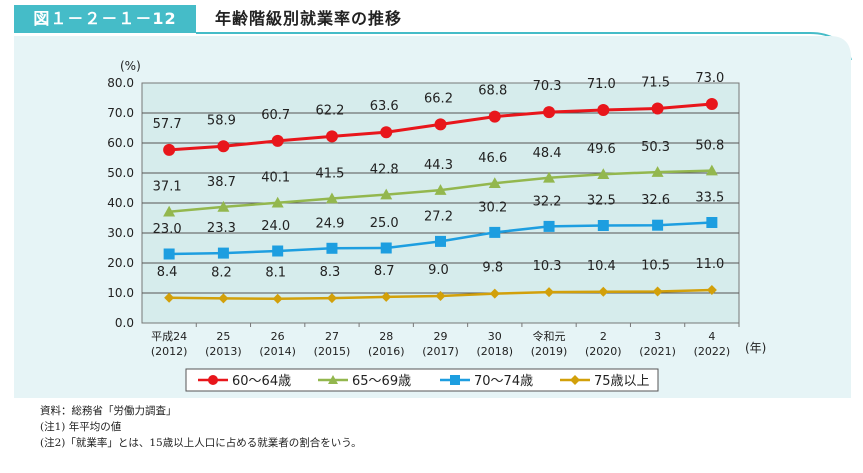 The height and width of the screenshot is (473, 863). What do you see at coordinates (329, 223) in the screenshot?
I see `data-label: 24.9` at bounding box center [329, 223].